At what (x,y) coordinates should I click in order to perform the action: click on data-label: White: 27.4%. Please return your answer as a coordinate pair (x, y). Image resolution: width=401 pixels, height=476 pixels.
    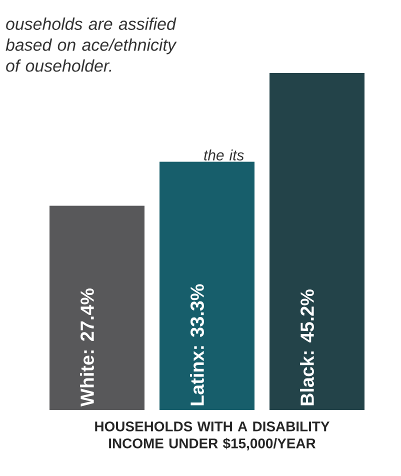
    Looking at the image, I should click on (87, 347).